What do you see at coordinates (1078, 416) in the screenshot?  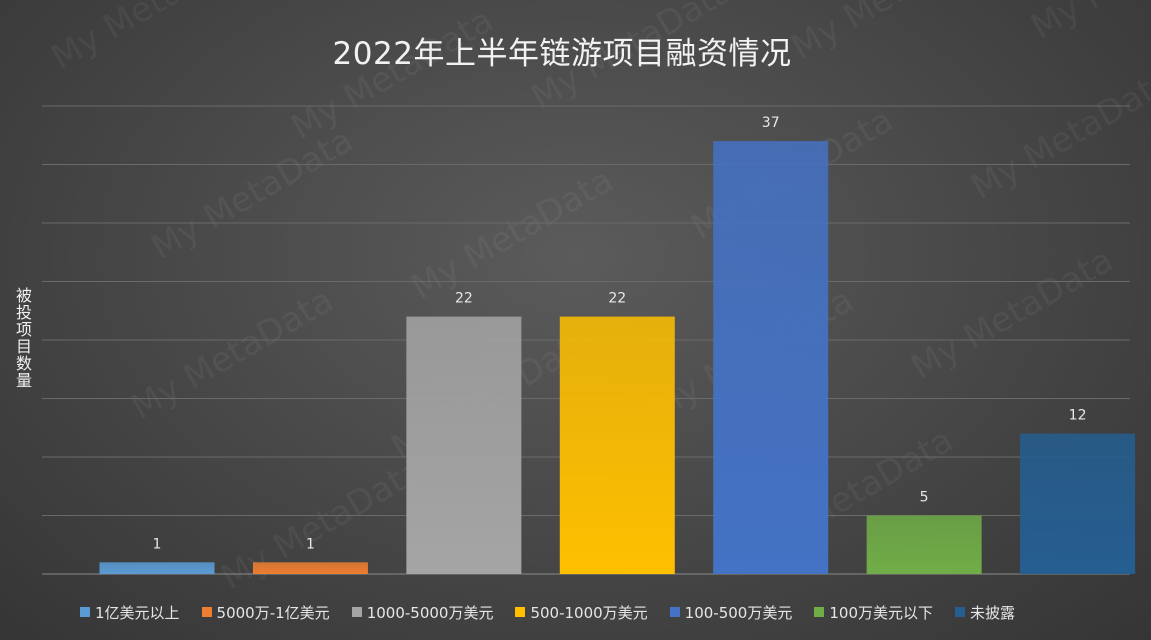 I see `data-label-6: 12` at bounding box center [1078, 416].